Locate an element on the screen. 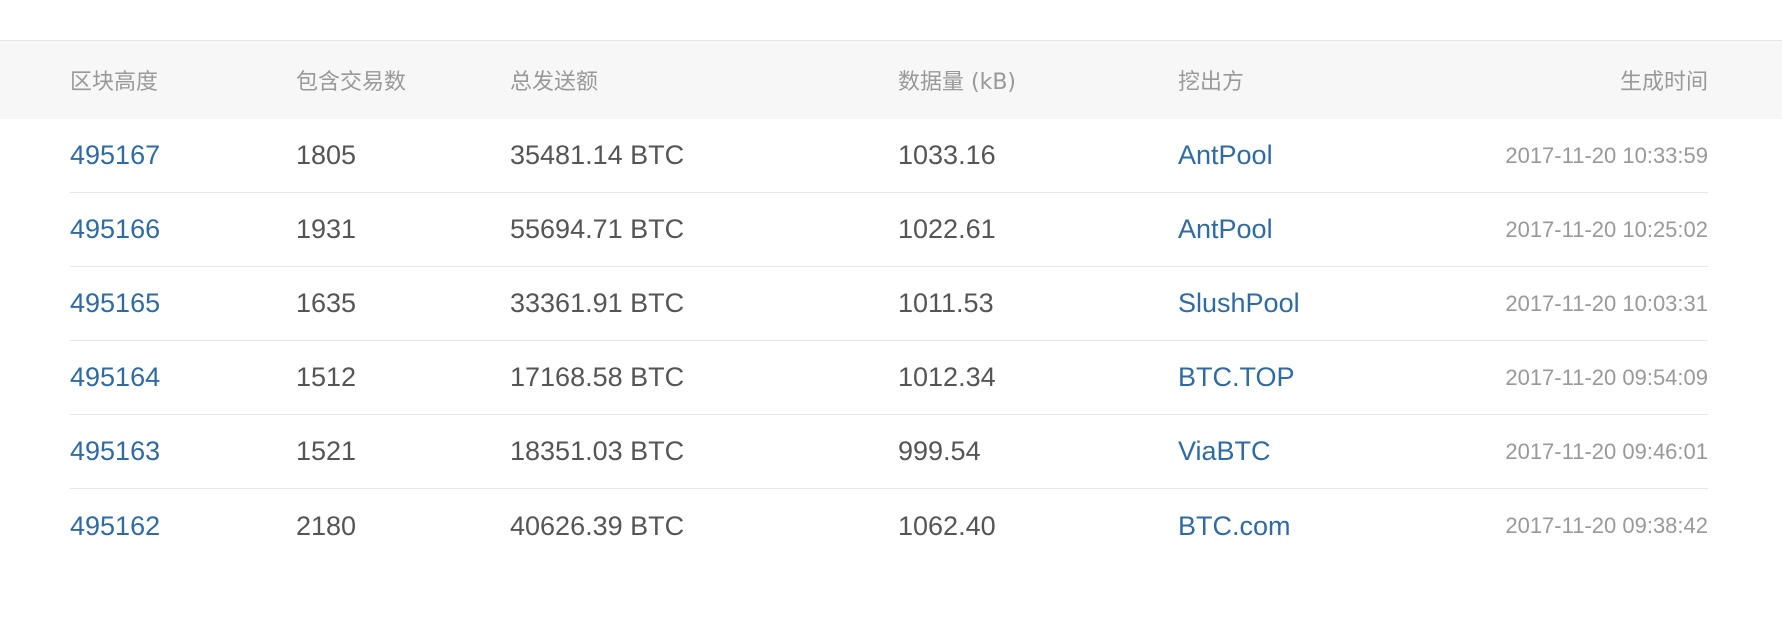 Image resolution: width=1782 pixels, height=620 pixels. time-cell: 2017-11-20 10:25:02 is located at coordinates (1606, 229).